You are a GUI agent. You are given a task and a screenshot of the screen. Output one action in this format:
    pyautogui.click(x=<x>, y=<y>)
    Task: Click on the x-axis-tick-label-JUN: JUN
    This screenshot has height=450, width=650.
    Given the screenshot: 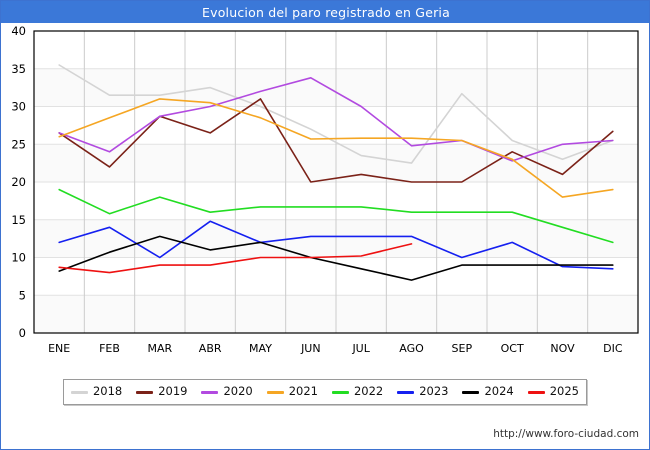 What is the action you would take?
    pyautogui.click(x=310, y=348)
    